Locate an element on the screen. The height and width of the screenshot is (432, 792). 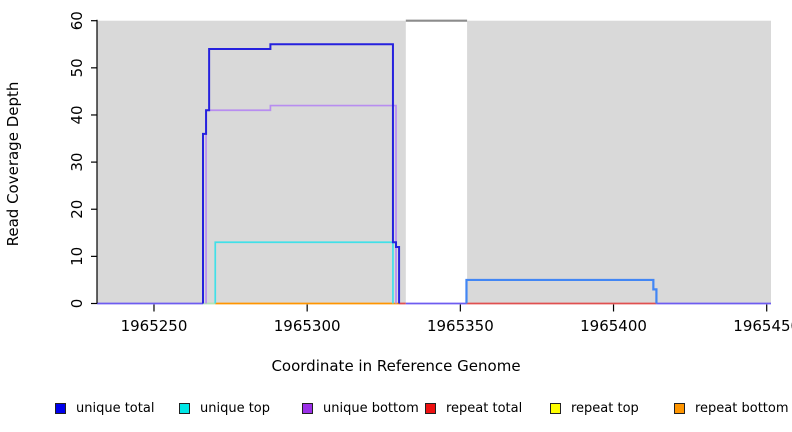
y-tick-label: 0 is located at coordinates (77, 304).